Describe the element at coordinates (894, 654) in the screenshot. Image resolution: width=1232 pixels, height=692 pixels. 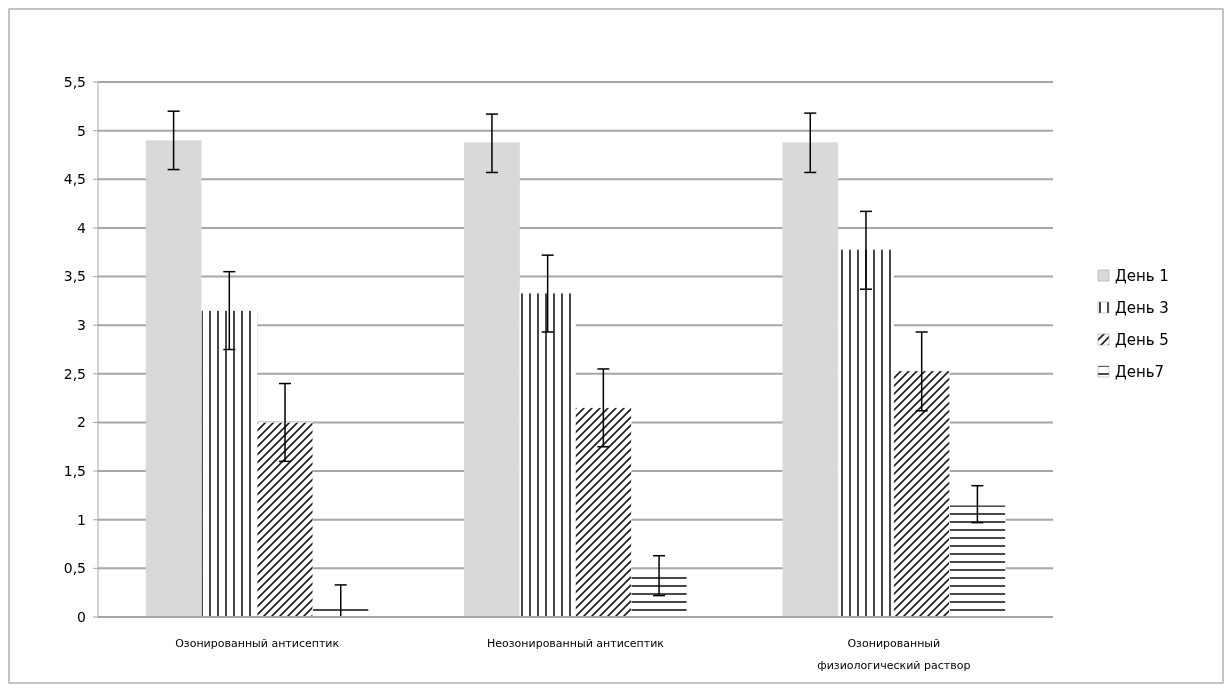
I see `x-tick-label: Озонированный физиологический раствор` at that location.